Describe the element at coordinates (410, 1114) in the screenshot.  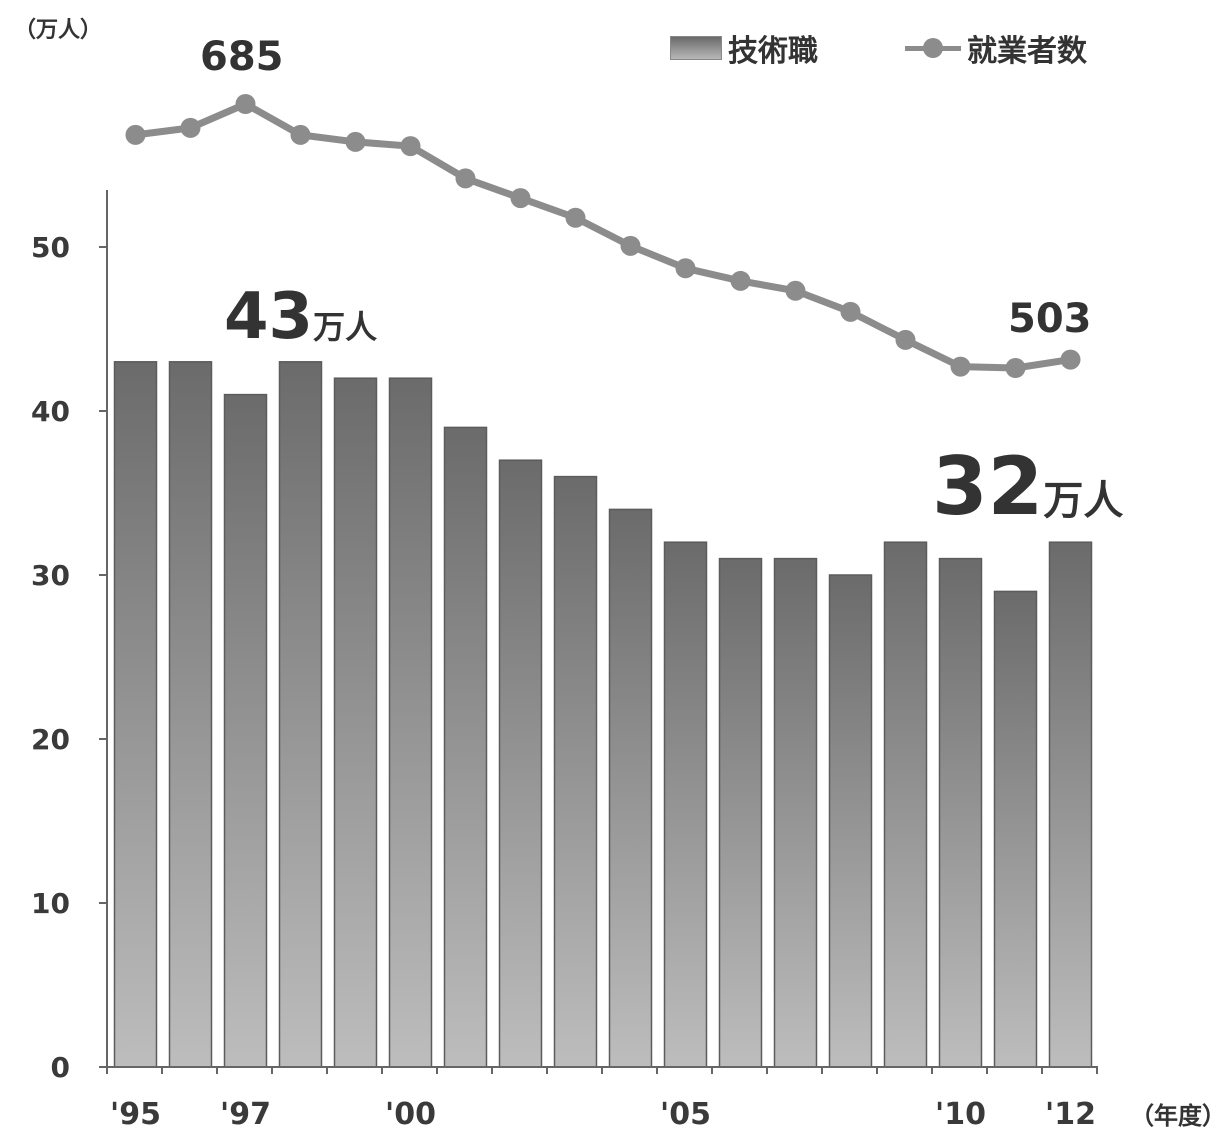
I see `x-tick-label: '00` at that location.